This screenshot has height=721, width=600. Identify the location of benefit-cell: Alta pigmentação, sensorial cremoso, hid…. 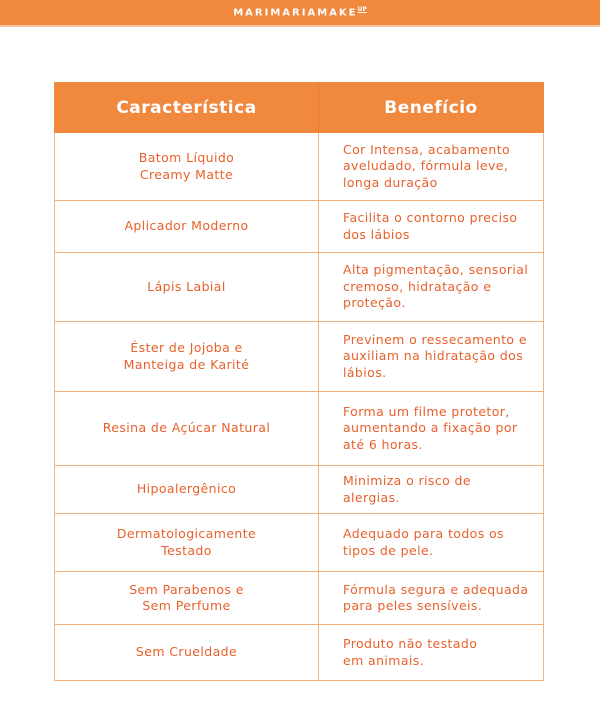
(431, 287).